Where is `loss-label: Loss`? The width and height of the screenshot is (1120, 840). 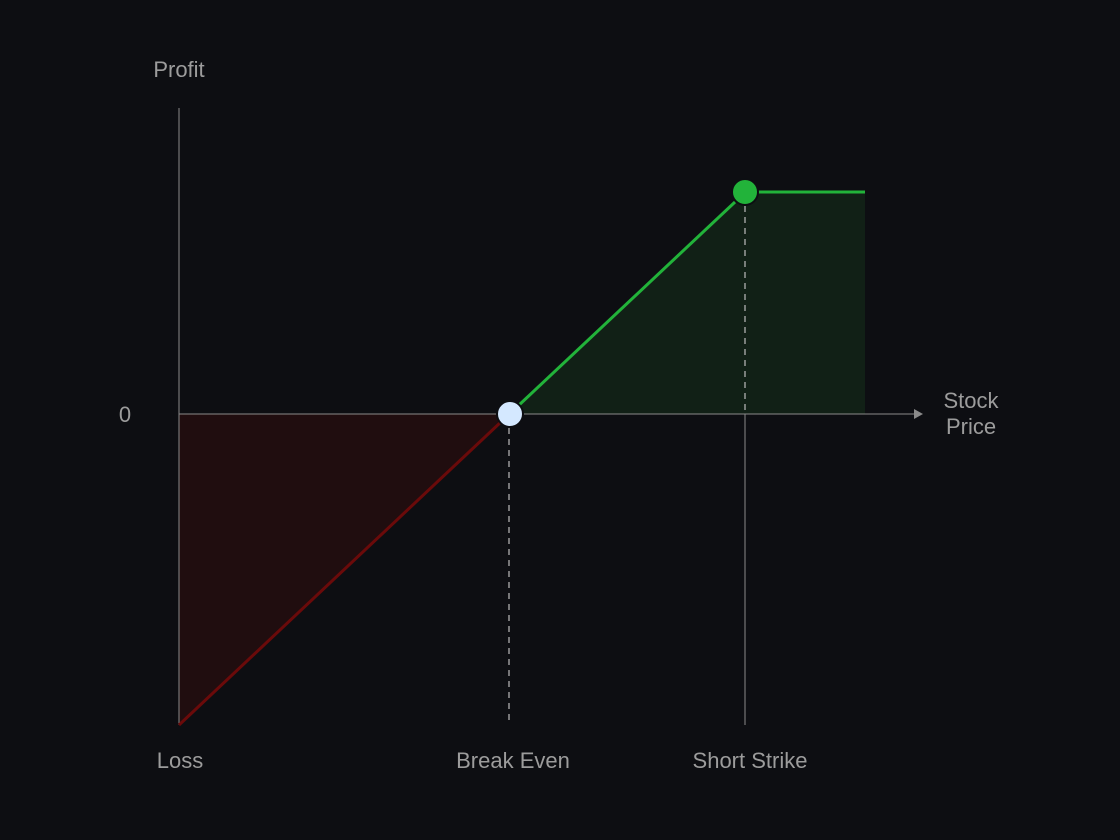
loss-label: Loss is located at coordinates (180, 760).